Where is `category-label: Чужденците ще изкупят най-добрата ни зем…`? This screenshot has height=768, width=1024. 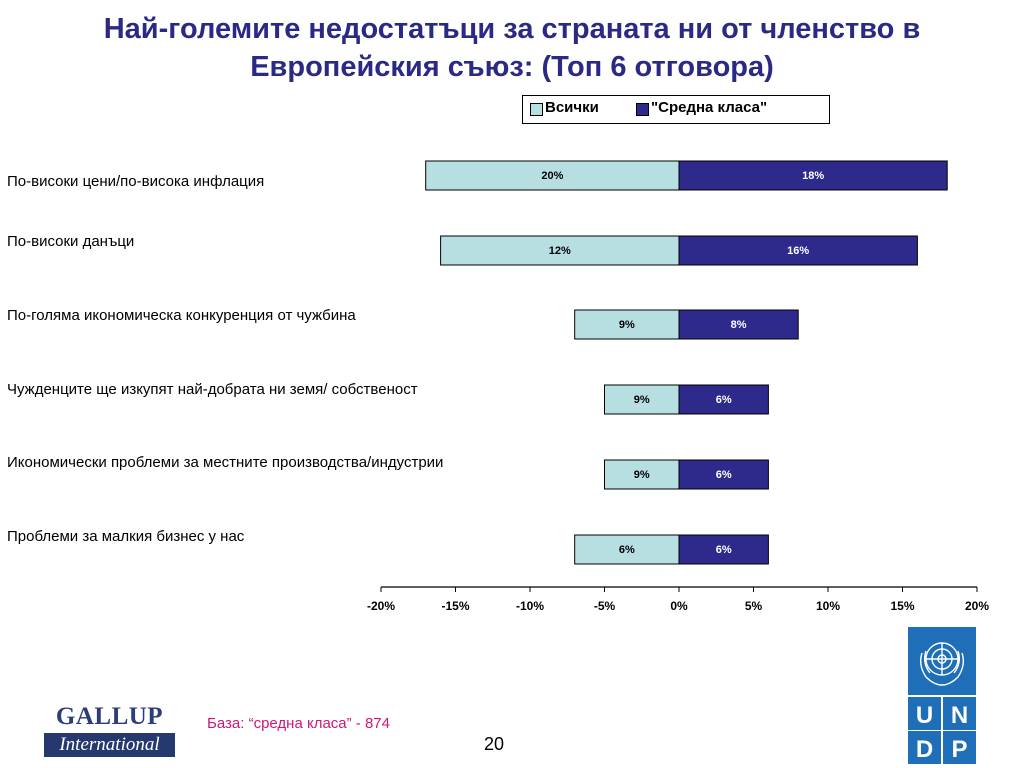
category-label: Чужденците ще изкупят най-добрата ни зем… is located at coordinates (212, 389).